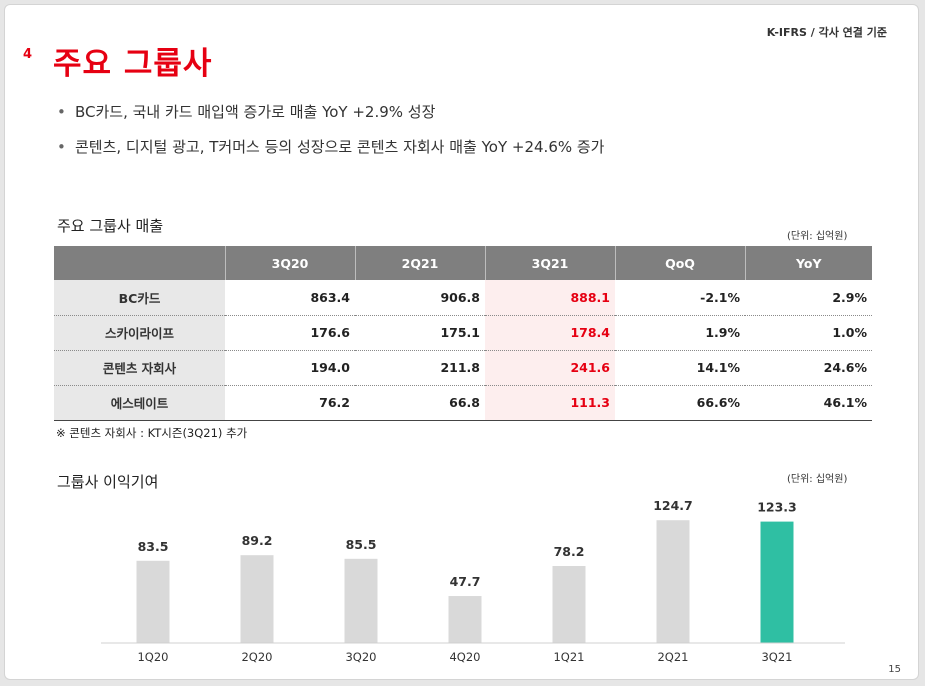  What do you see at coordinates (361, 544) in the screenshot?
I see `bar-value-label: 85.5` at bounding box center [361, 544].